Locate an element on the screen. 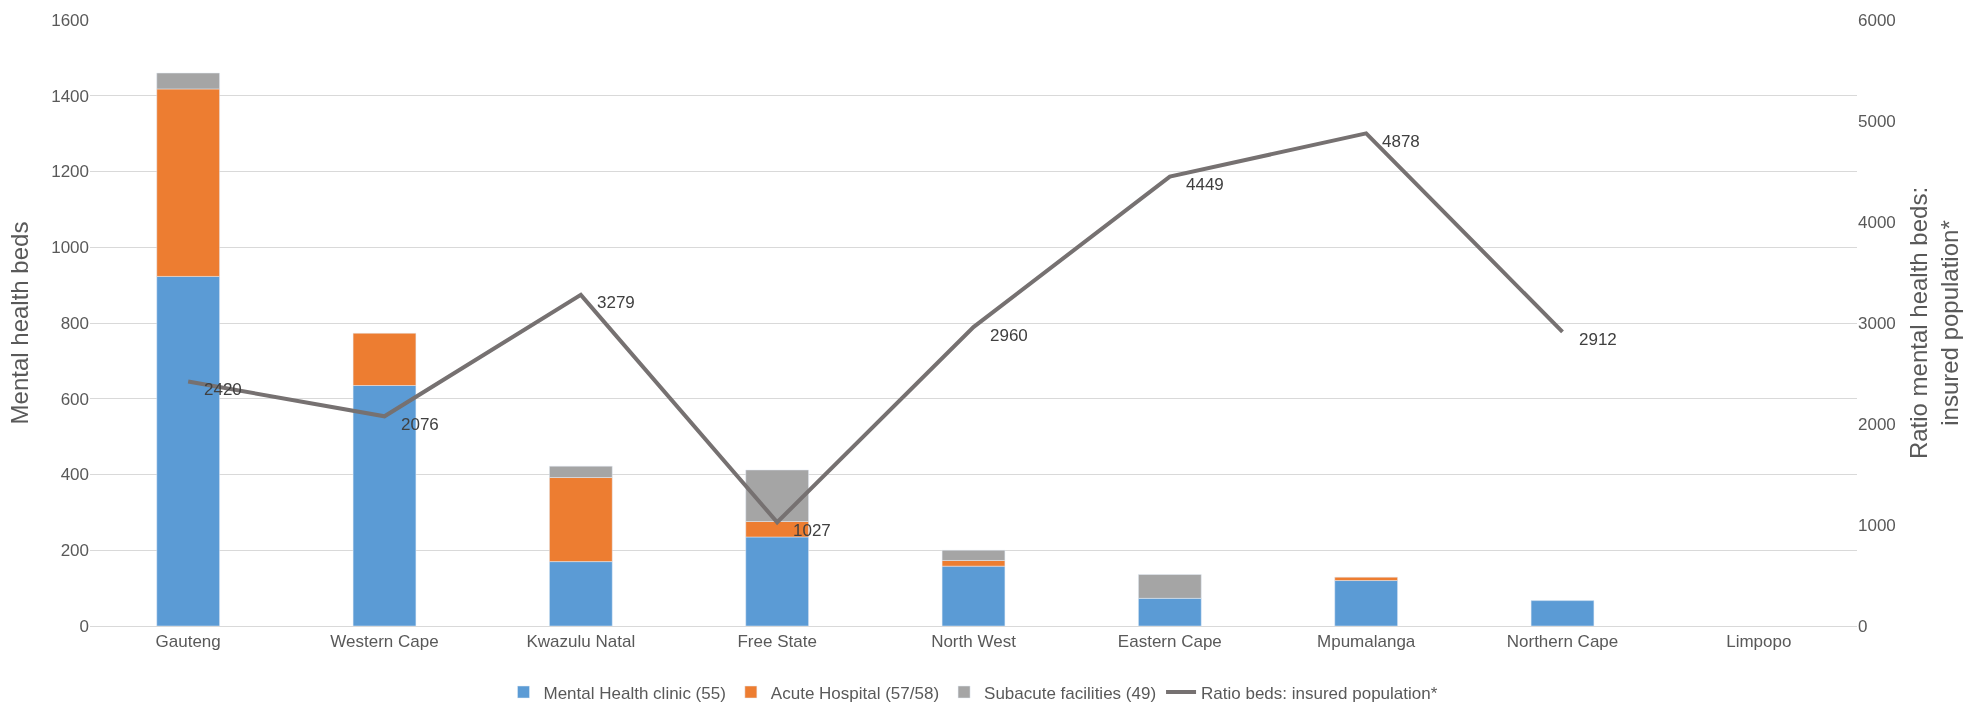 Image resolution: width=1977 pixels, height=723 pixels. y-tick-label: 0 is located at coordinates (84, 626).